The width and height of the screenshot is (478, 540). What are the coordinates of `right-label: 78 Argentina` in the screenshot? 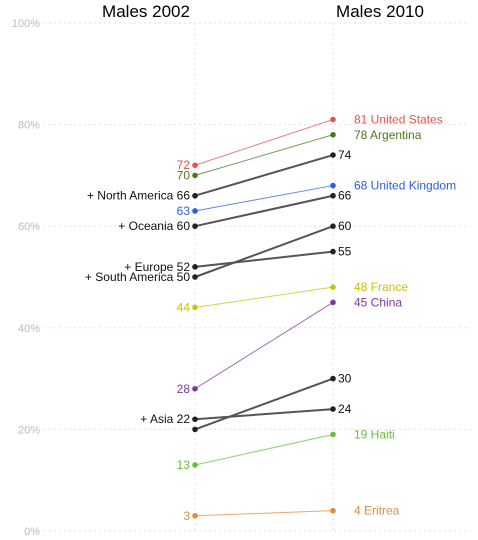 It's located at (388, 135).